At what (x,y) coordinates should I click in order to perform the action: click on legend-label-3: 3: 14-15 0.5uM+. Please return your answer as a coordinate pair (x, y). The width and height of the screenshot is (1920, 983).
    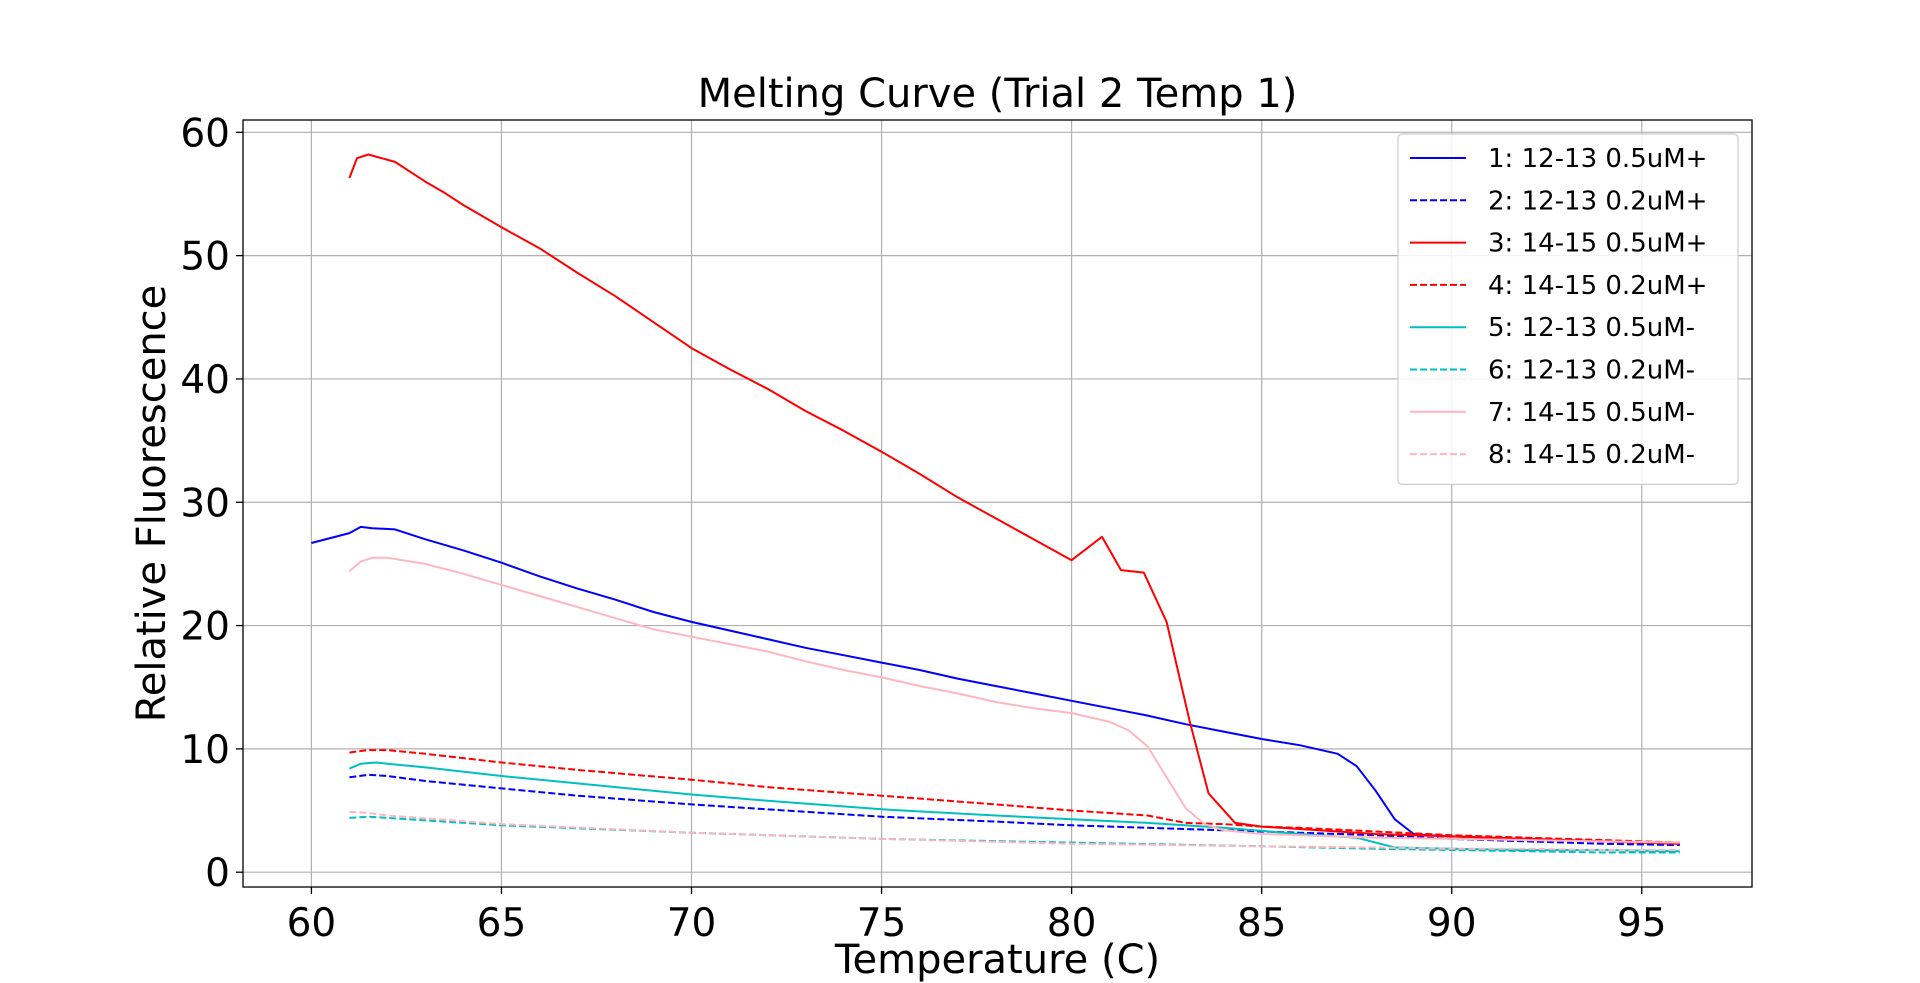
    Looking at the image, I should click on (1597, 244).